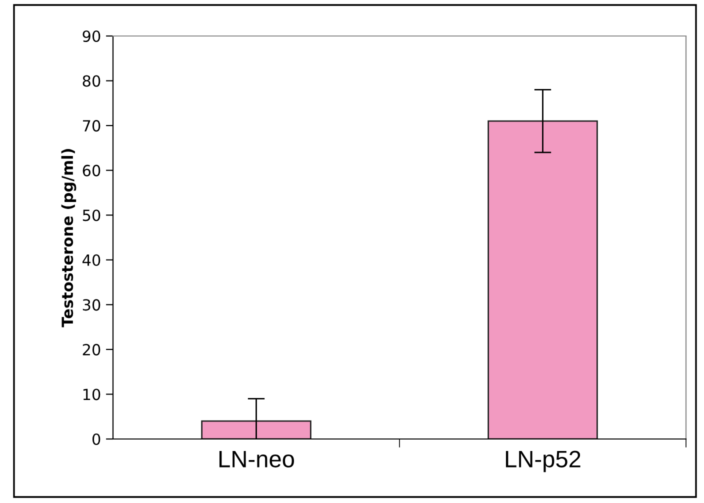 The image size is (704, 503). I want to click on y-tick-label: 0, so click(96, 439).